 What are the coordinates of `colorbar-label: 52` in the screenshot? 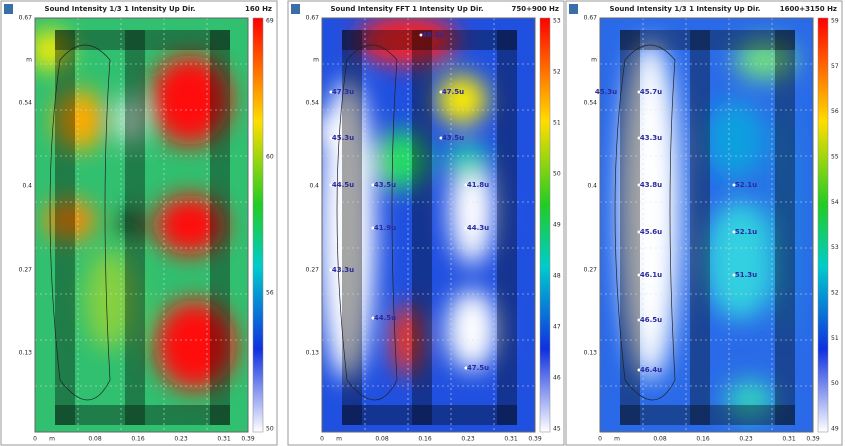 It's located at (835, 293).